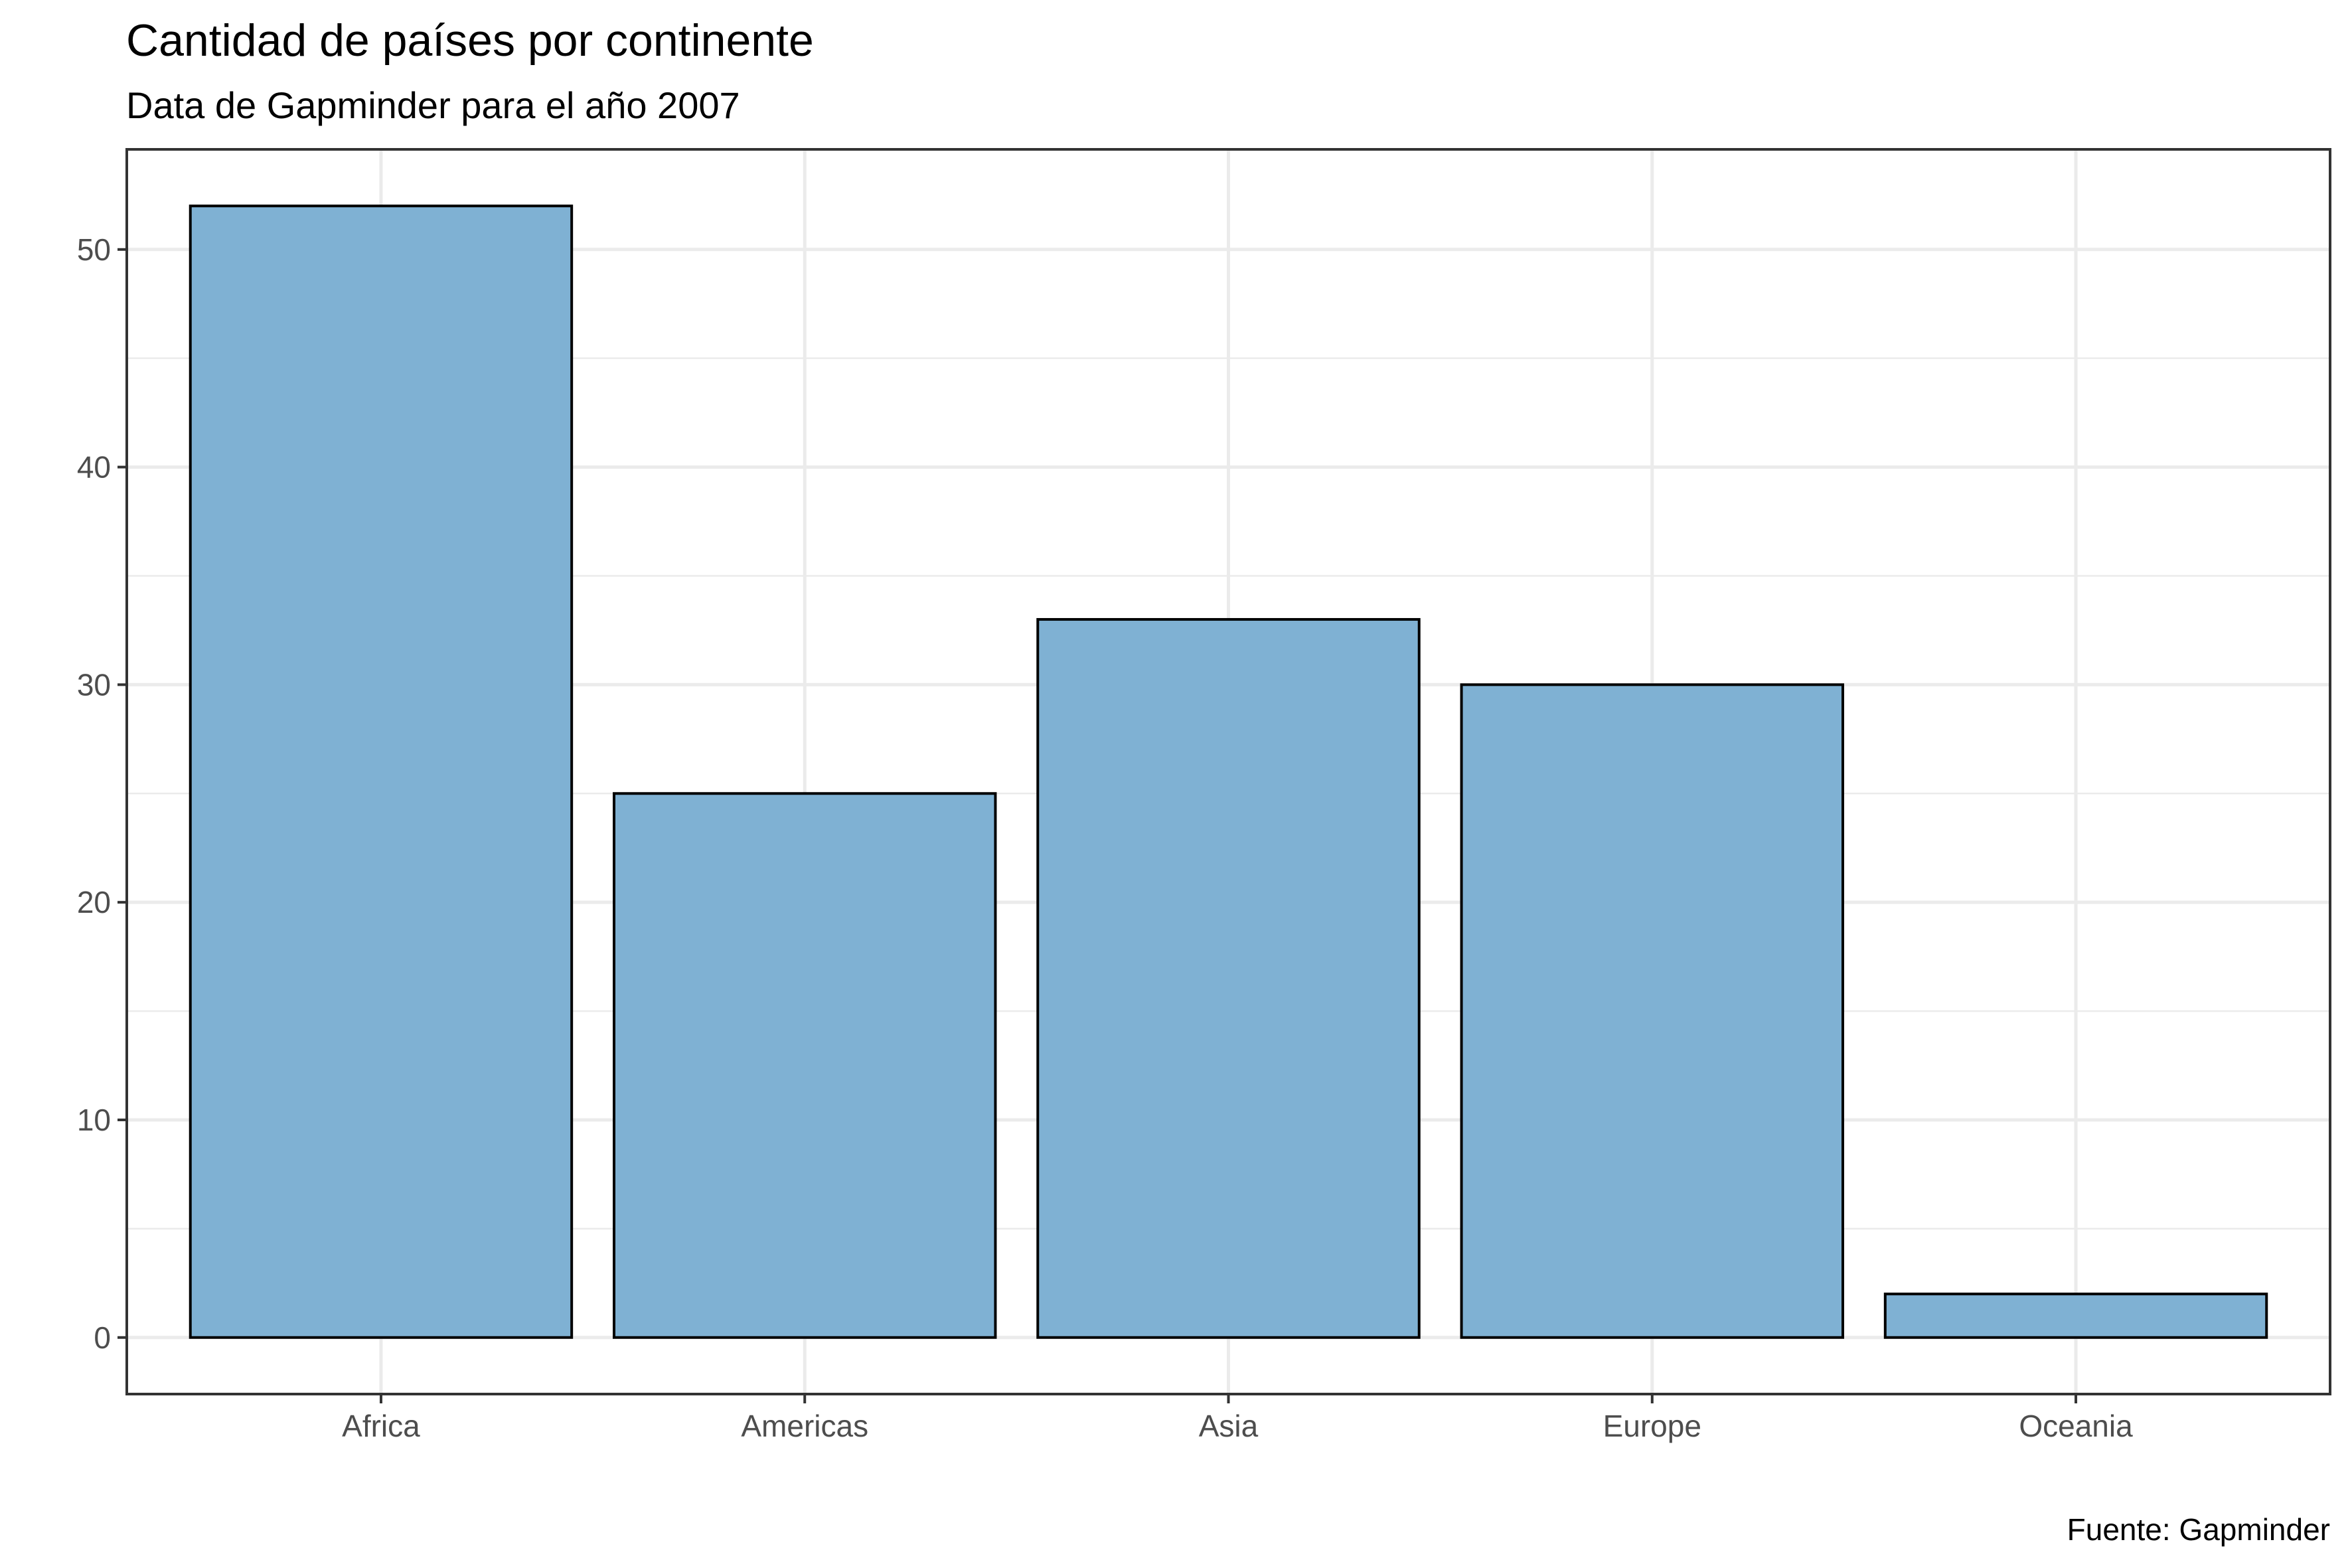 Image resolution: width=2352 pixels, height=1568 pixels. What do you see at coordinates (1652, 1426) in the screenshot?
I see `x-tick-label: Europe` at bounding box center [1652, 1426].